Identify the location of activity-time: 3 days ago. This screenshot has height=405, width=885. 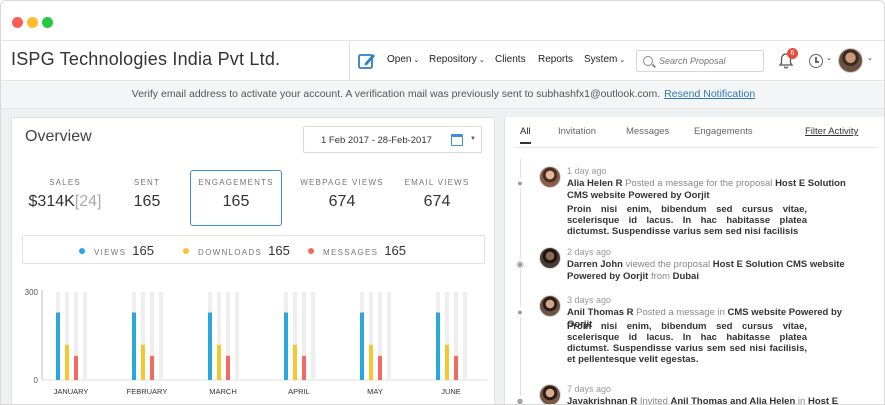
(589, 300).